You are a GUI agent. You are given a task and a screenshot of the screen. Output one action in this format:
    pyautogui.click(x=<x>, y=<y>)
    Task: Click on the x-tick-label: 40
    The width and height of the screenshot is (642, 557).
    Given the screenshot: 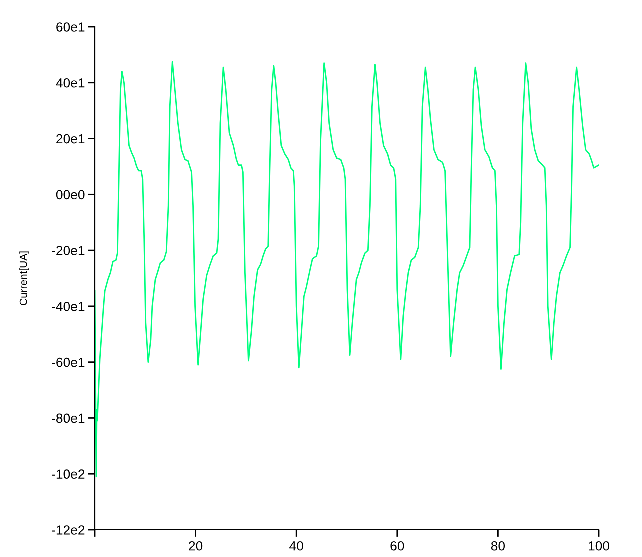 What is the action you would take?
    pyautogui.click(x=297, y=546)
    